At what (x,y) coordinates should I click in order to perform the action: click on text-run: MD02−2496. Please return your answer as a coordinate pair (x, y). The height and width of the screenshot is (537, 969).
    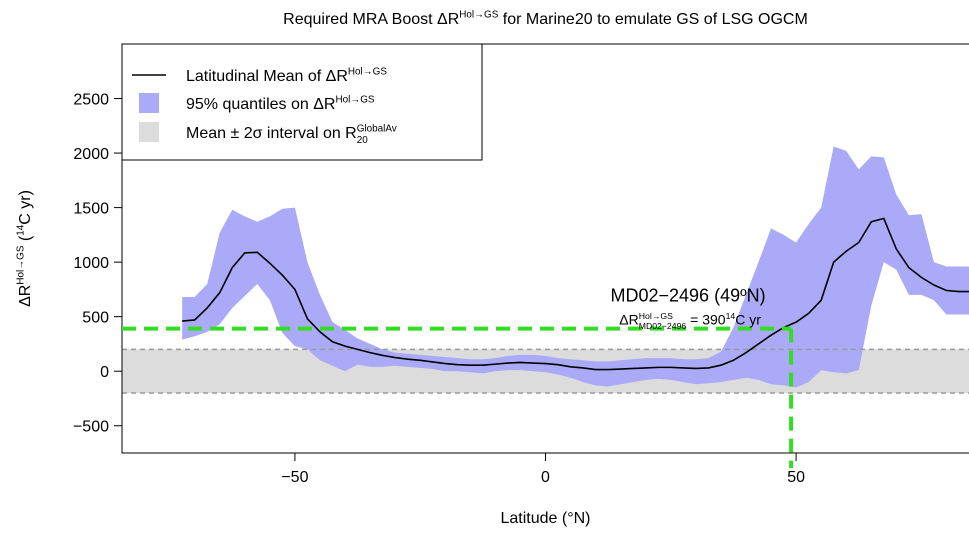
    Looking at the image, I should click on (663, 326).